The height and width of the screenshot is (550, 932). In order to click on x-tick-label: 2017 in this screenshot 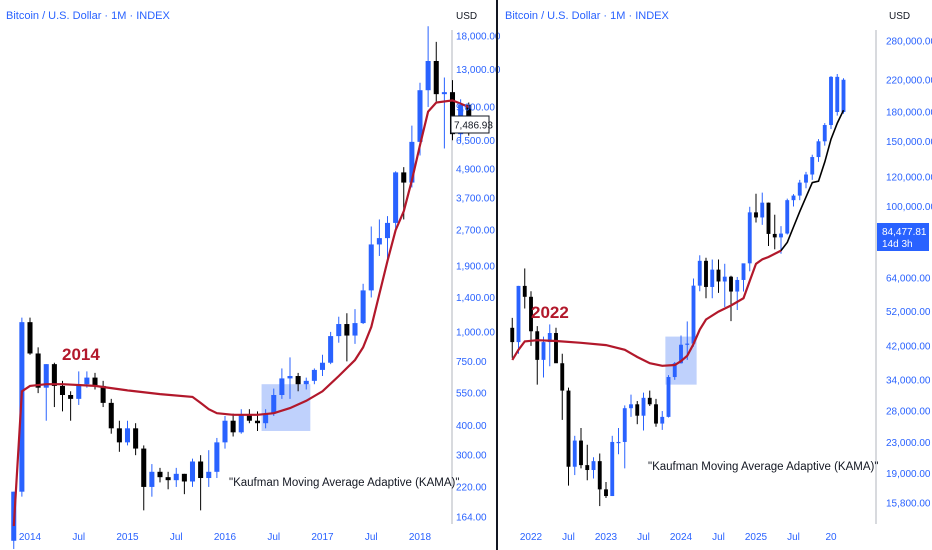, I will do `click(322, 537)`.